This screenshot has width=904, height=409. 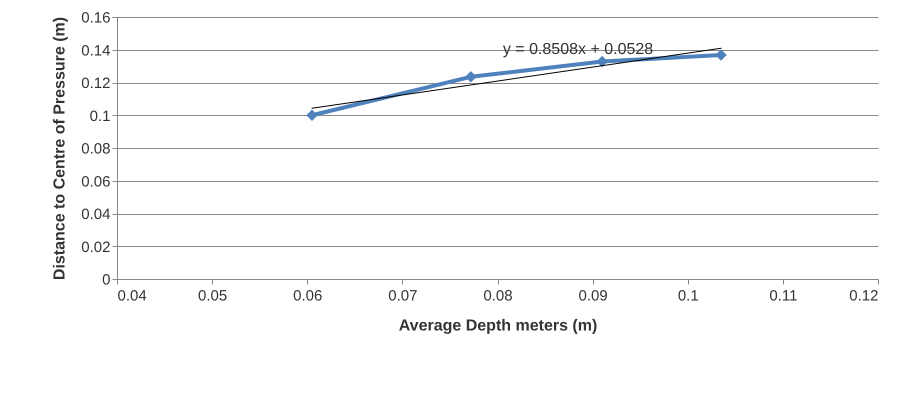 What do you see at coordinates (95, 247) in the screenshot?
I see `y-tick-label: 0.02` at bounding box center [95, 247].